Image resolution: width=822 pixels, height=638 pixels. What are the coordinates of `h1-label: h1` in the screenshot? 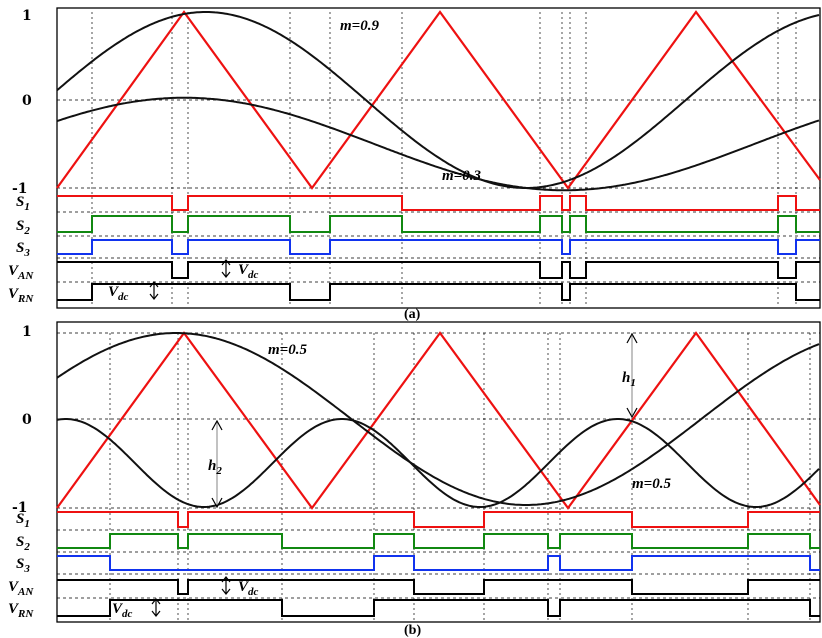 It's located at (629, 379).